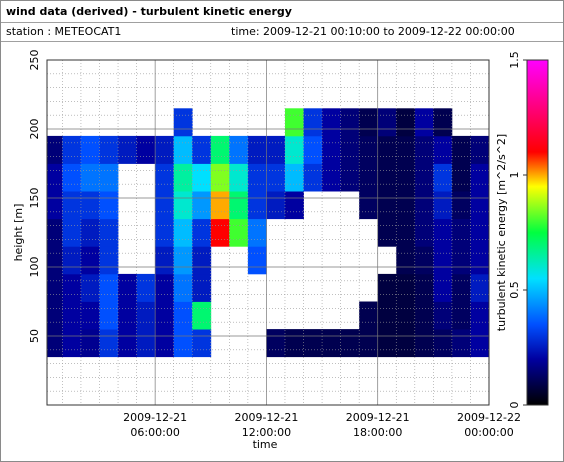  Describe the element at coordinates (18, 233) in the screenshot. I see `y-axis-label: height [m]` at that location.